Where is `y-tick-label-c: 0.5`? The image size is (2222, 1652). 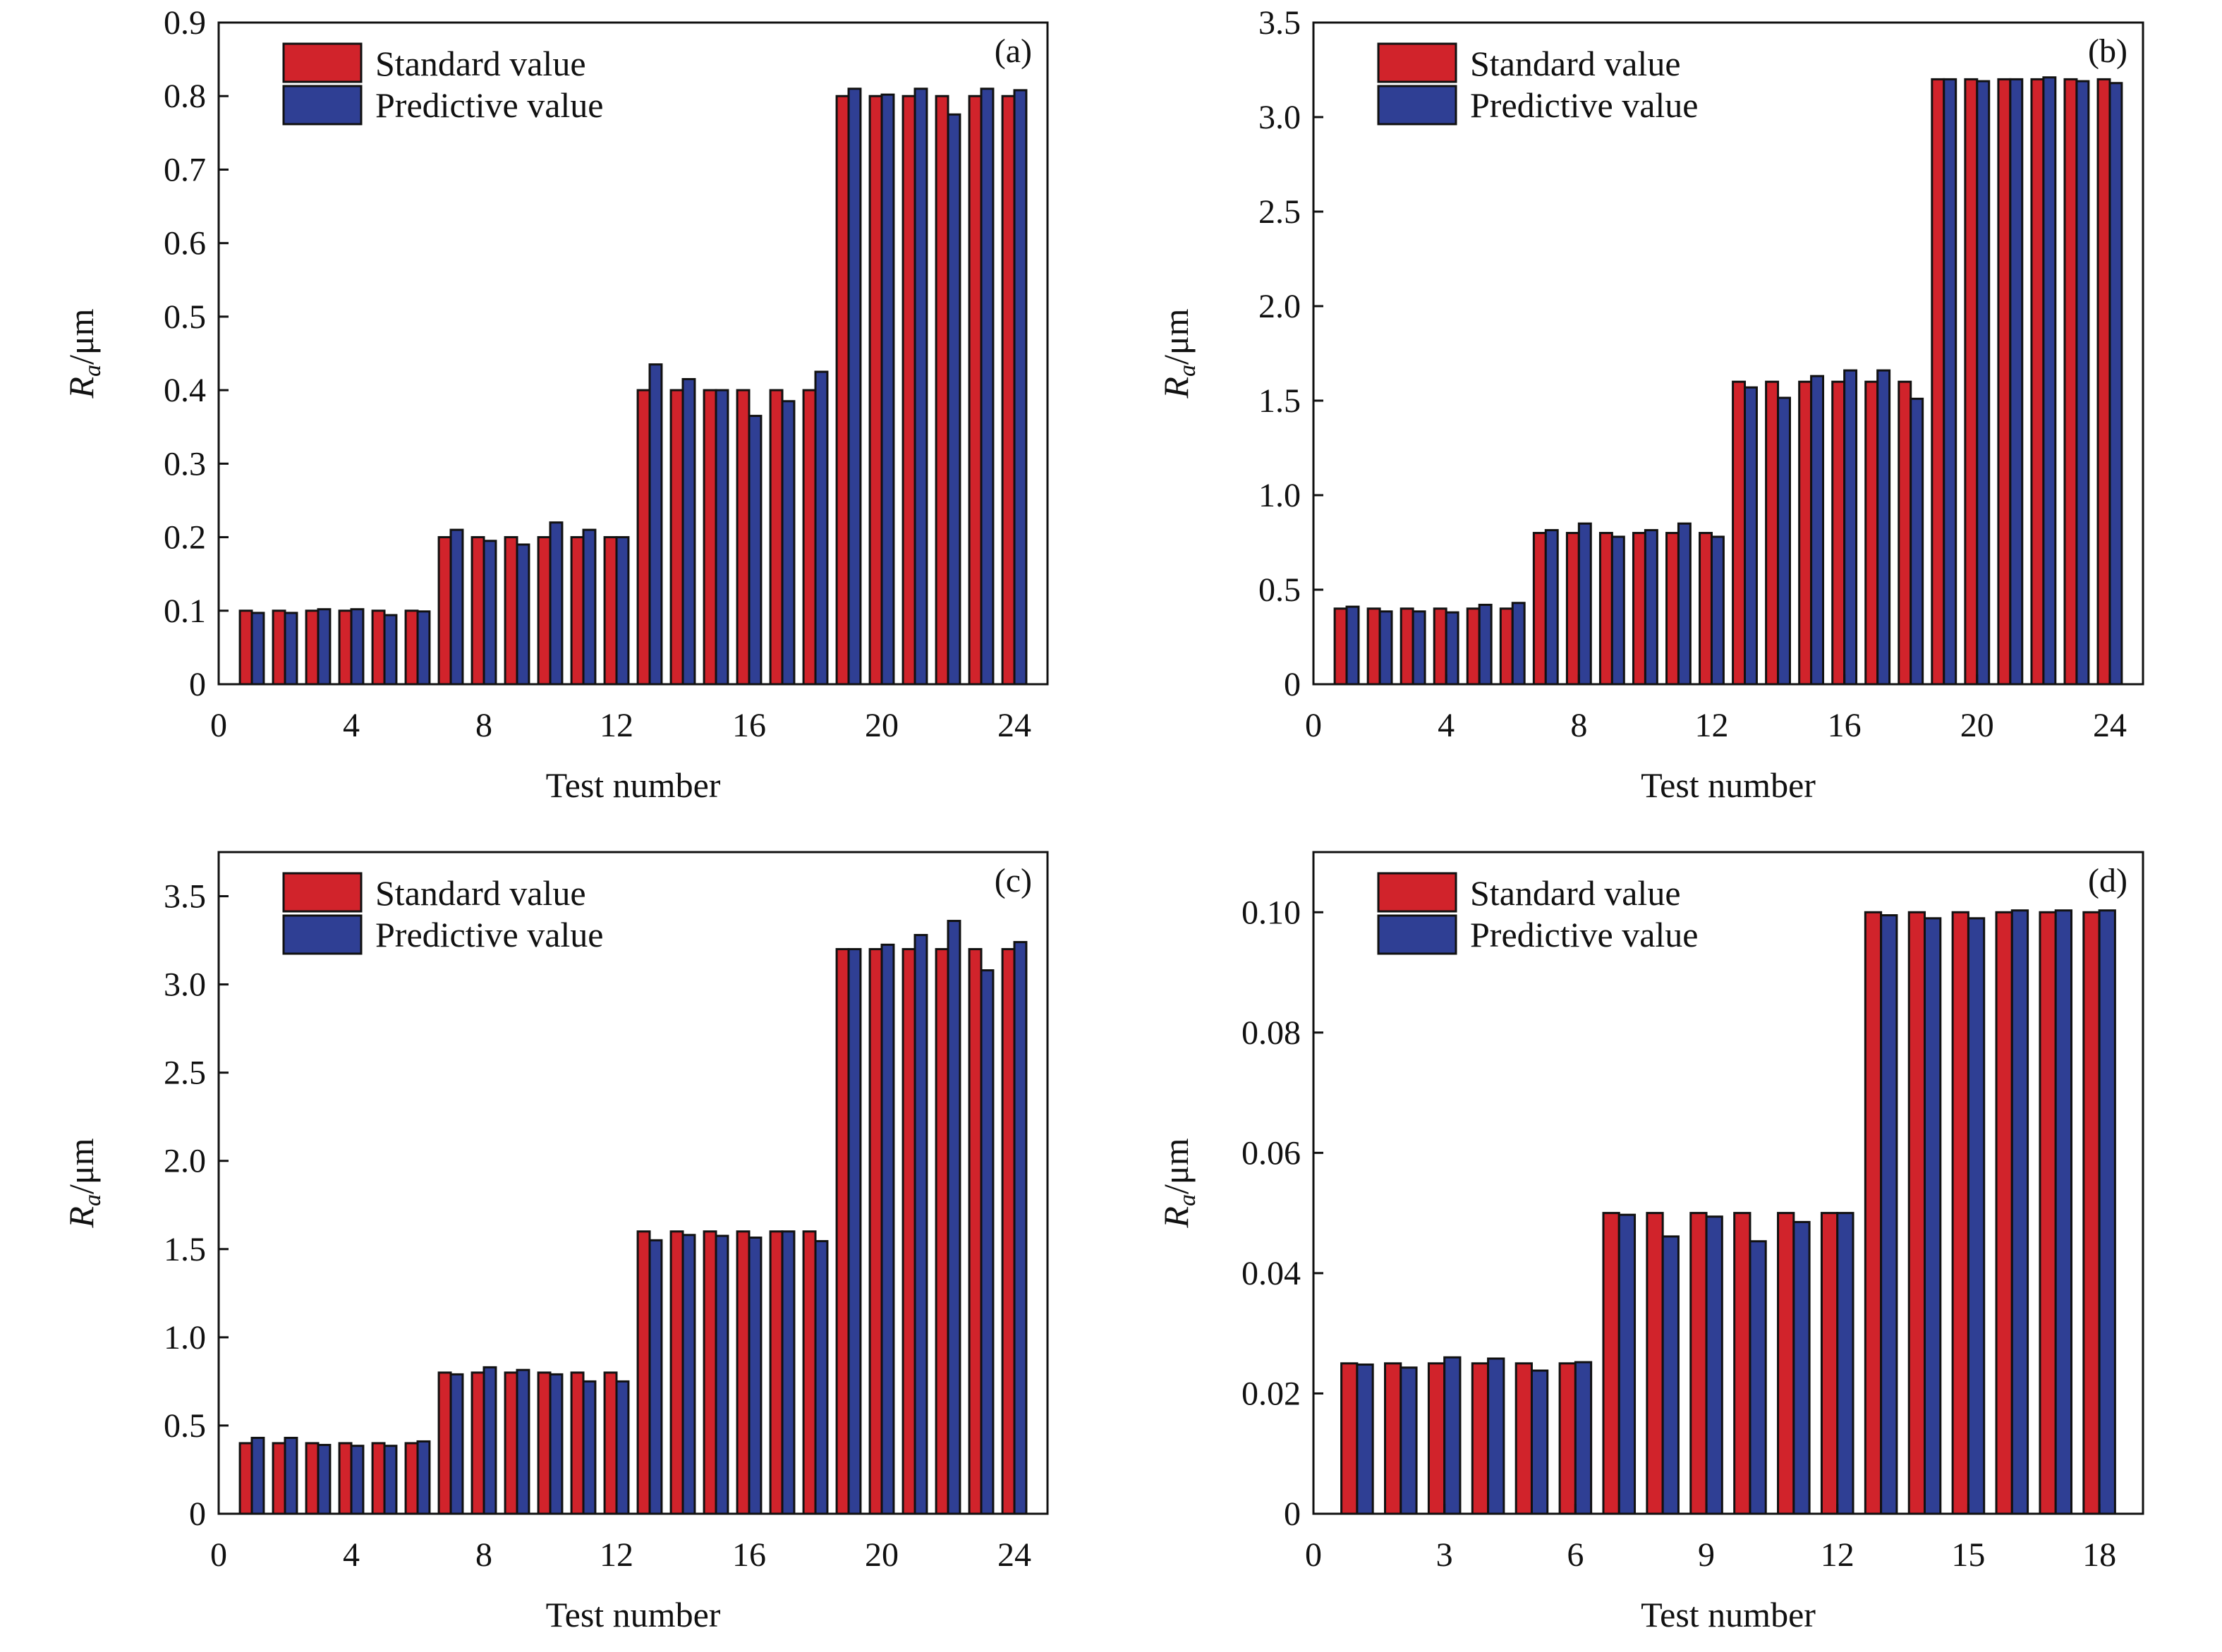 y-tick-label-c: 0.5 is located at coordinates (185, 1426).